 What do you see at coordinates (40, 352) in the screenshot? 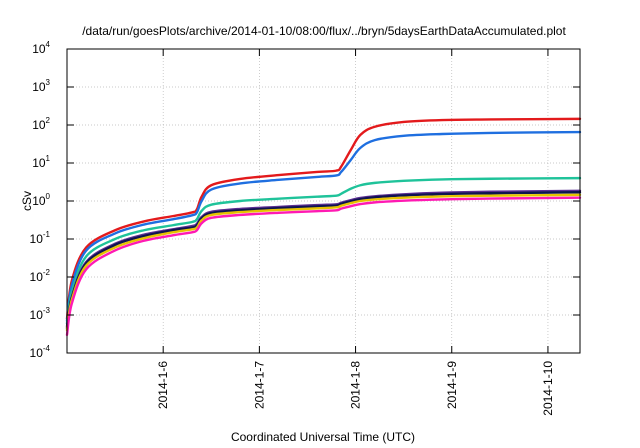
I see `y-tick-label: 10⁻⁴` at bounding box center [40, 352].